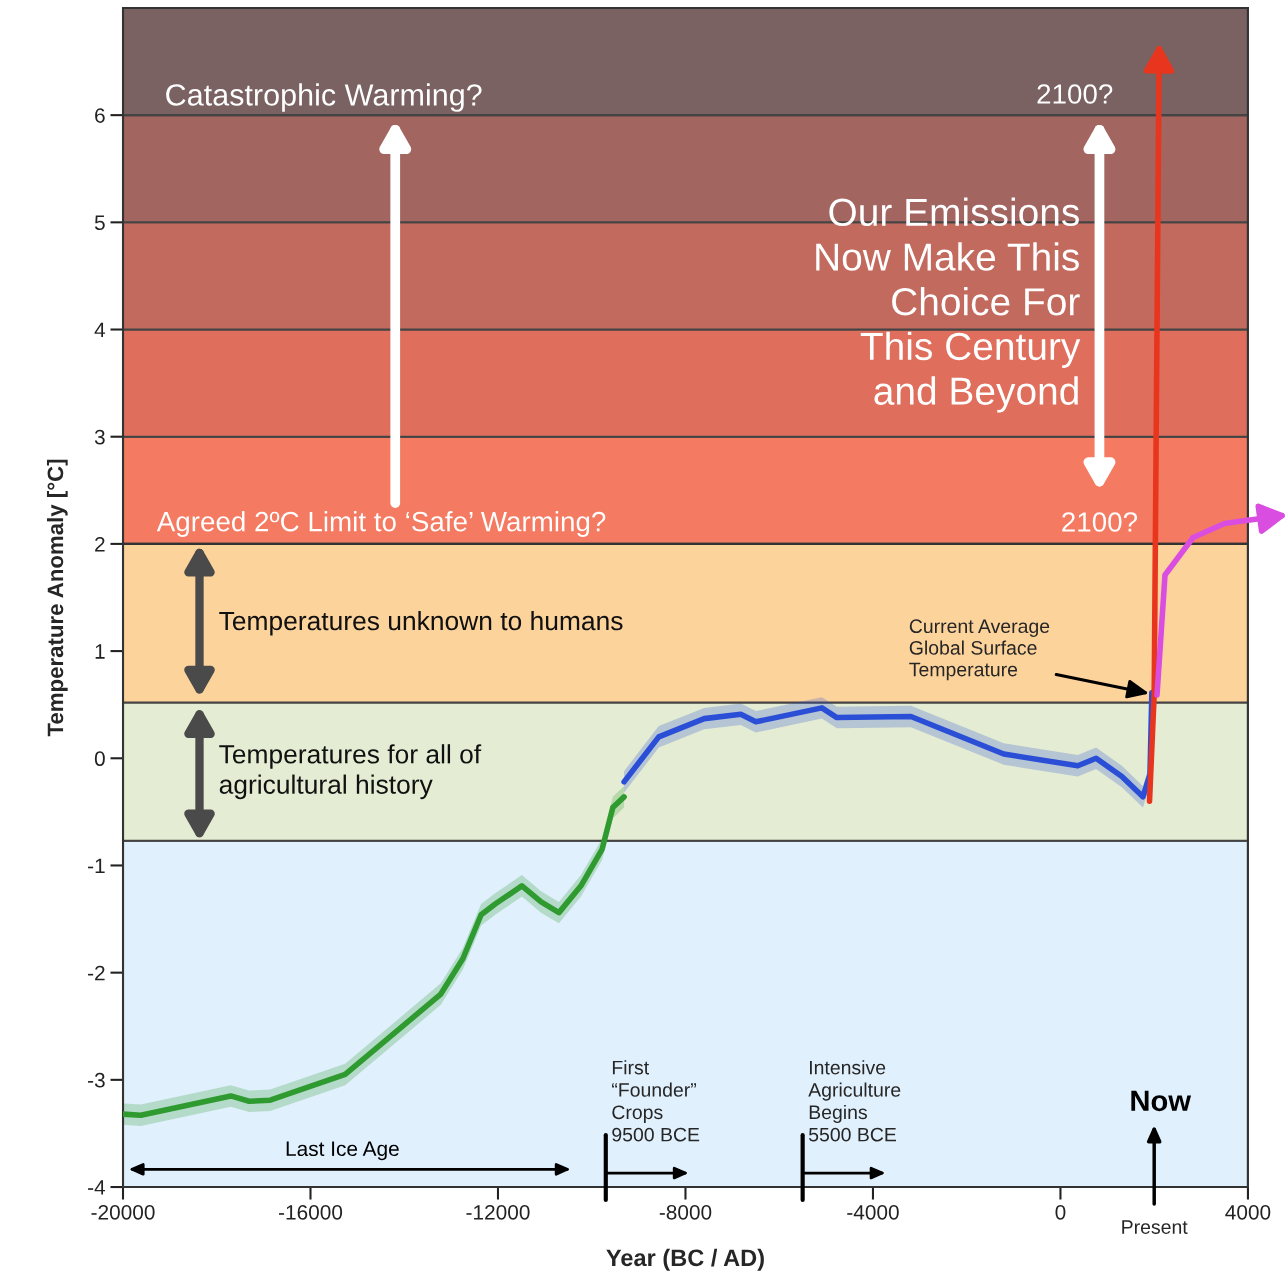 The height and width of the screenshot is (1283, 1288). What do you see at coordinates (57, 598) in the screenshot?
I see `y-axis-title: Temperature Anomaly [°C]` at bounding box center [57, 598].